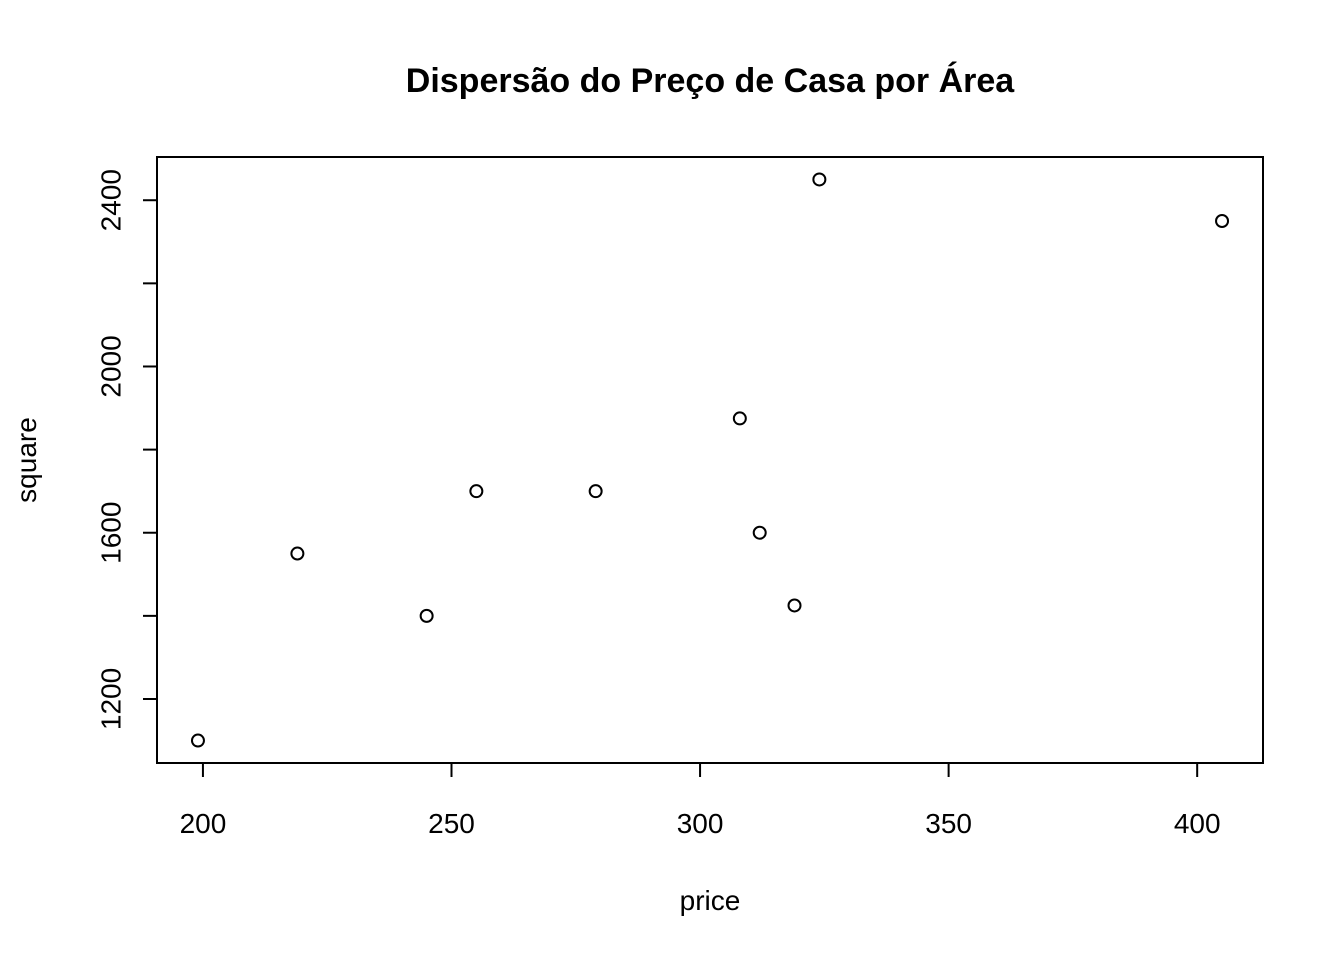  I want to click on y-tick-label: 1200, so click(110, 699).